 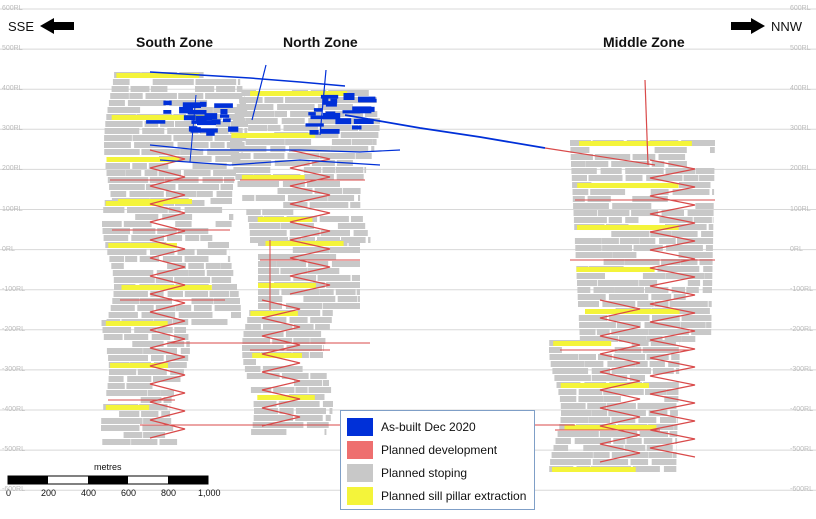 What do you see at coordinates (801, 409) in the screenshot?
I see `rl-label: -400RL` at bounding box center [801, 409].